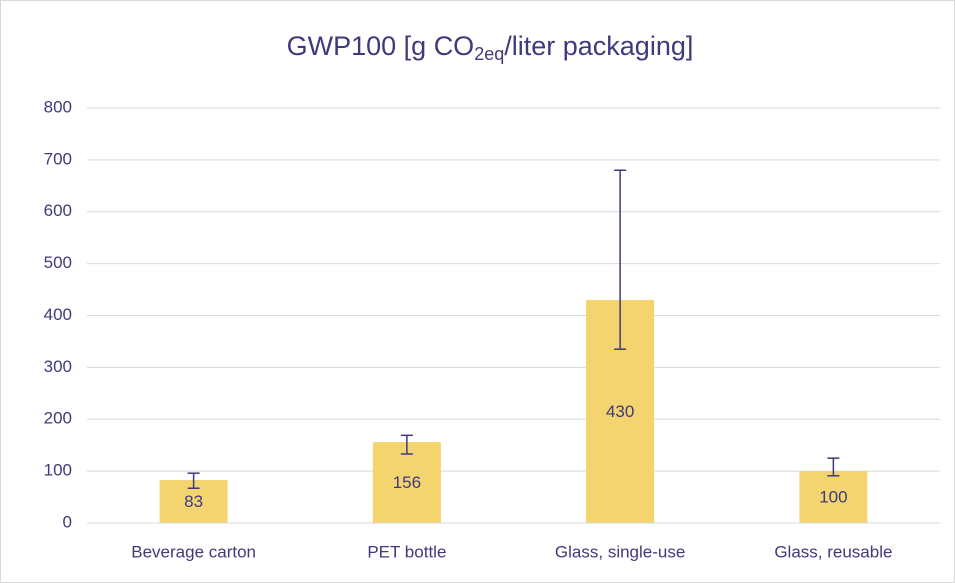 This screenshot has width=955, height=583. What do you see at coordinates (58, 366) in the screenshot?
I see `y-tick-label: 300` at bounding box center [58, 366].